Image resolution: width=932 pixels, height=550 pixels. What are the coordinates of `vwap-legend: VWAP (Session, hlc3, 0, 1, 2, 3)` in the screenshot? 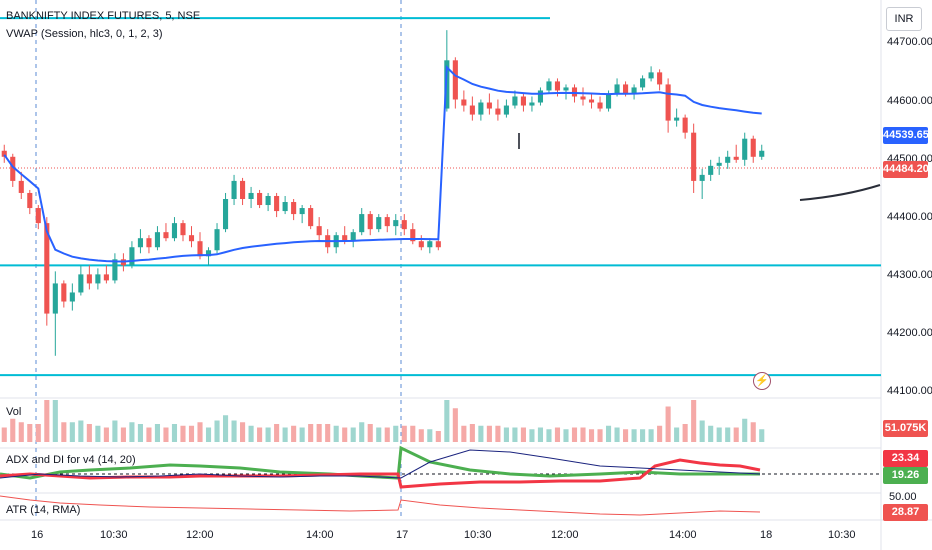 It's located at (84, 34).